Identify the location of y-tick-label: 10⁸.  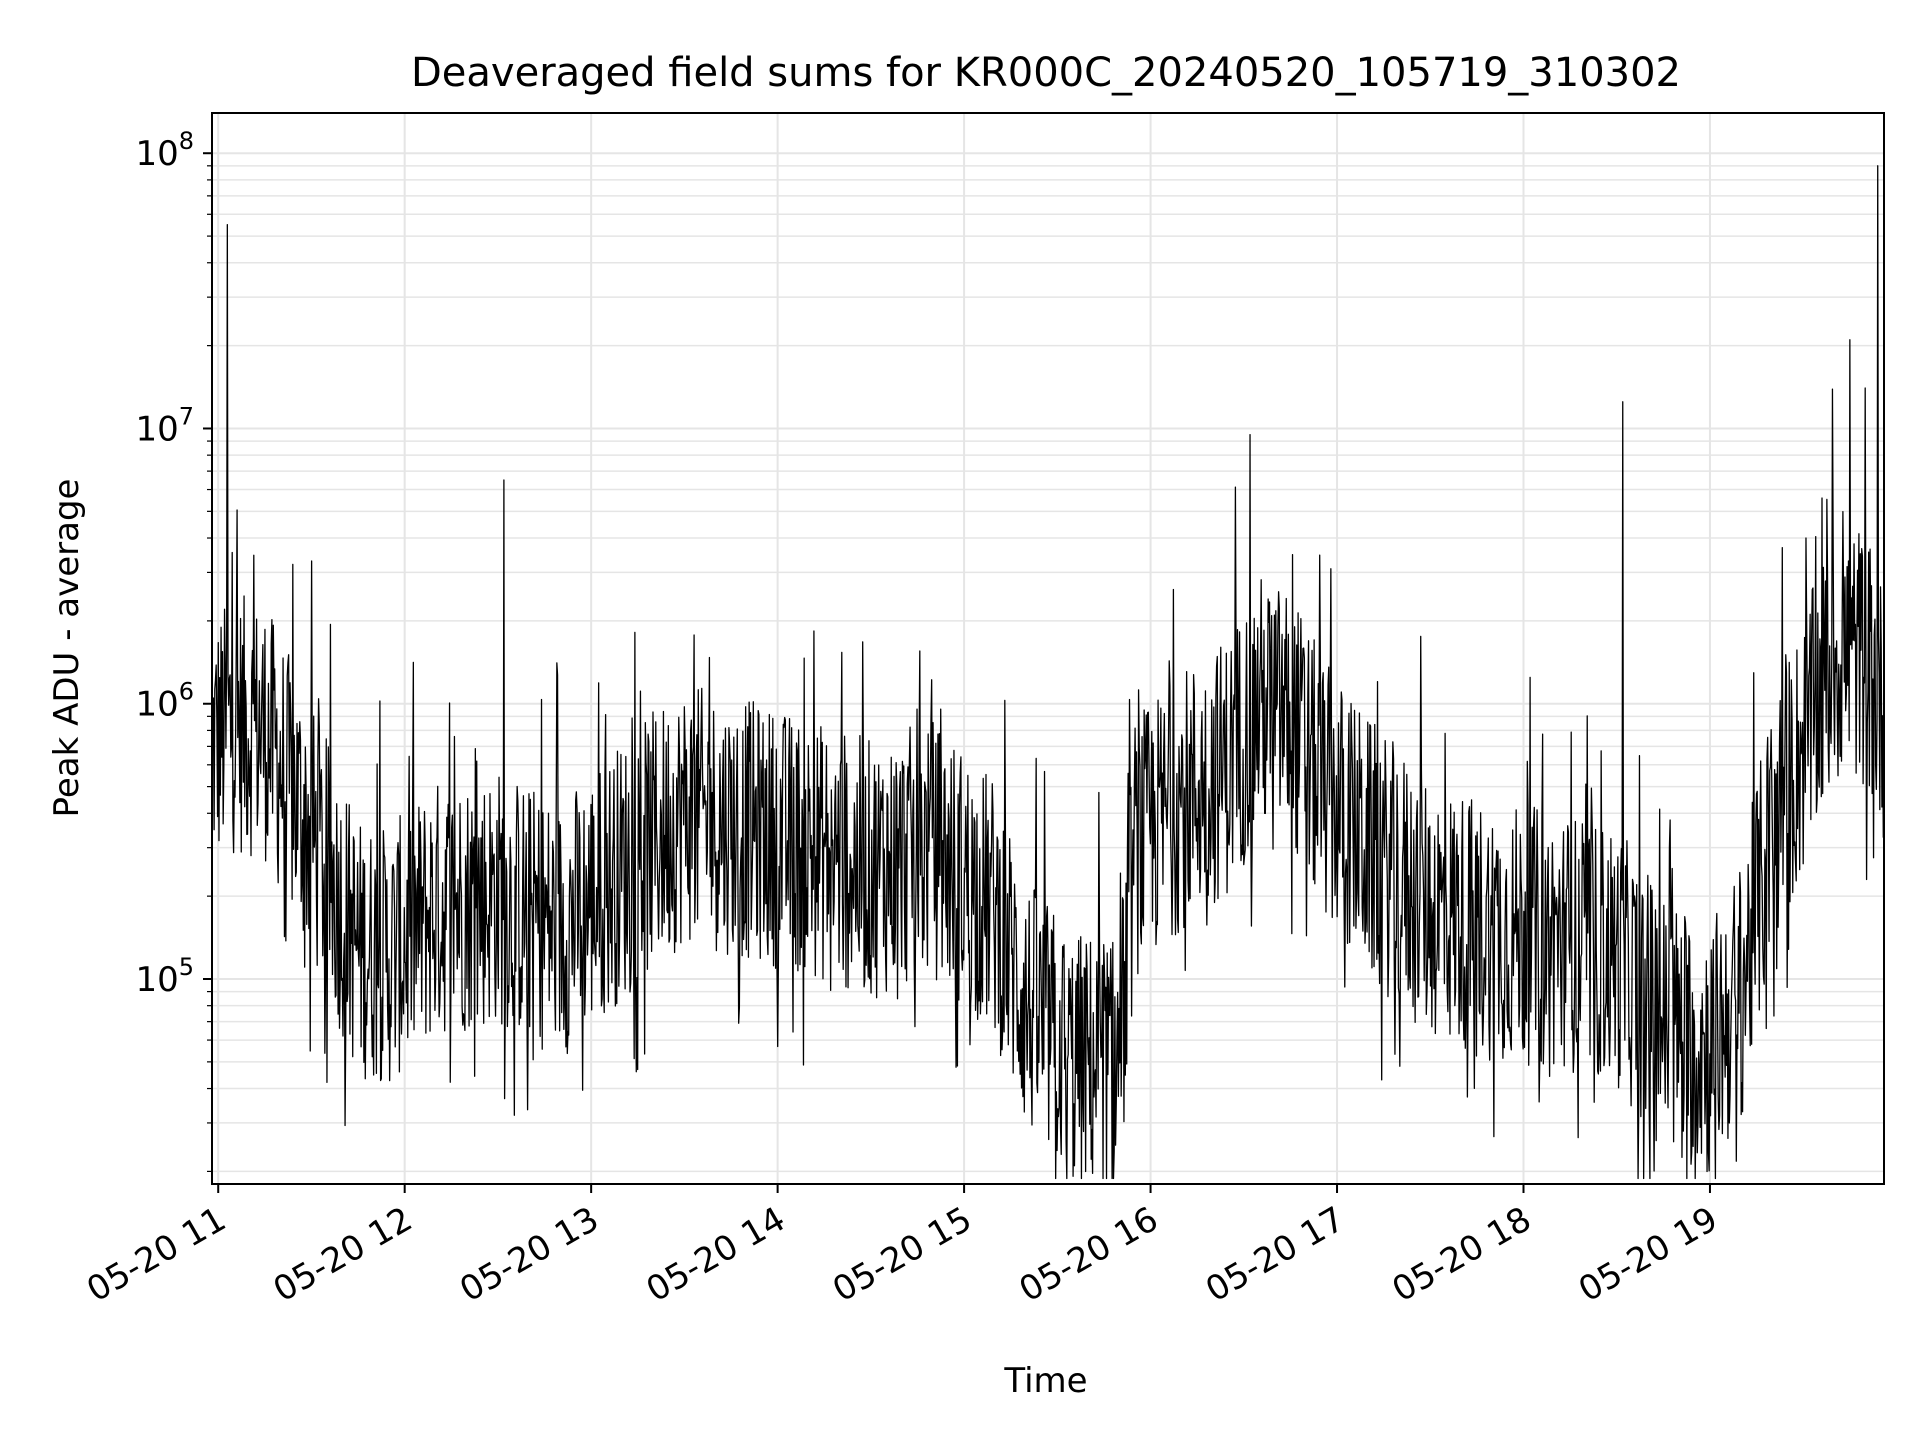
(164, 150).